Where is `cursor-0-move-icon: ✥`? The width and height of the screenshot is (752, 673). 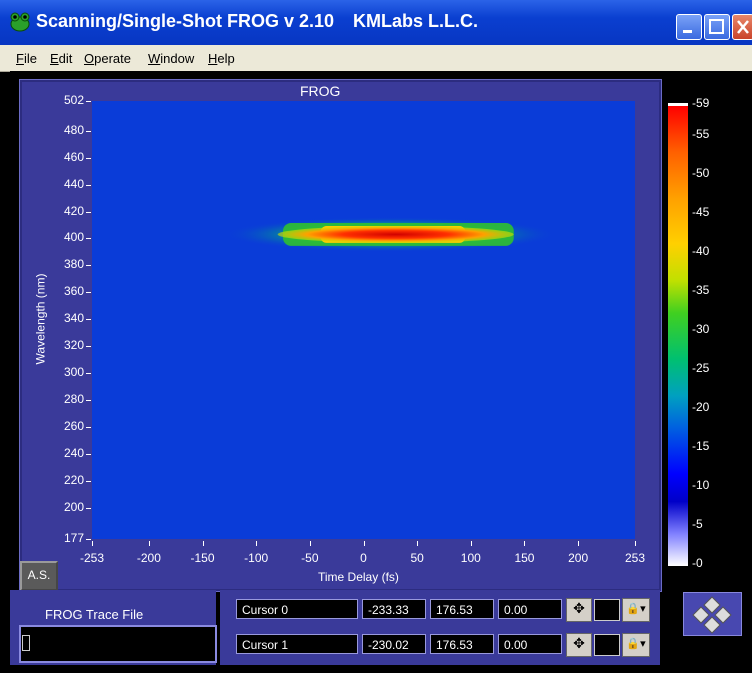
cursor-0-move-icon: ✥ is located at coordinates (579, 610).